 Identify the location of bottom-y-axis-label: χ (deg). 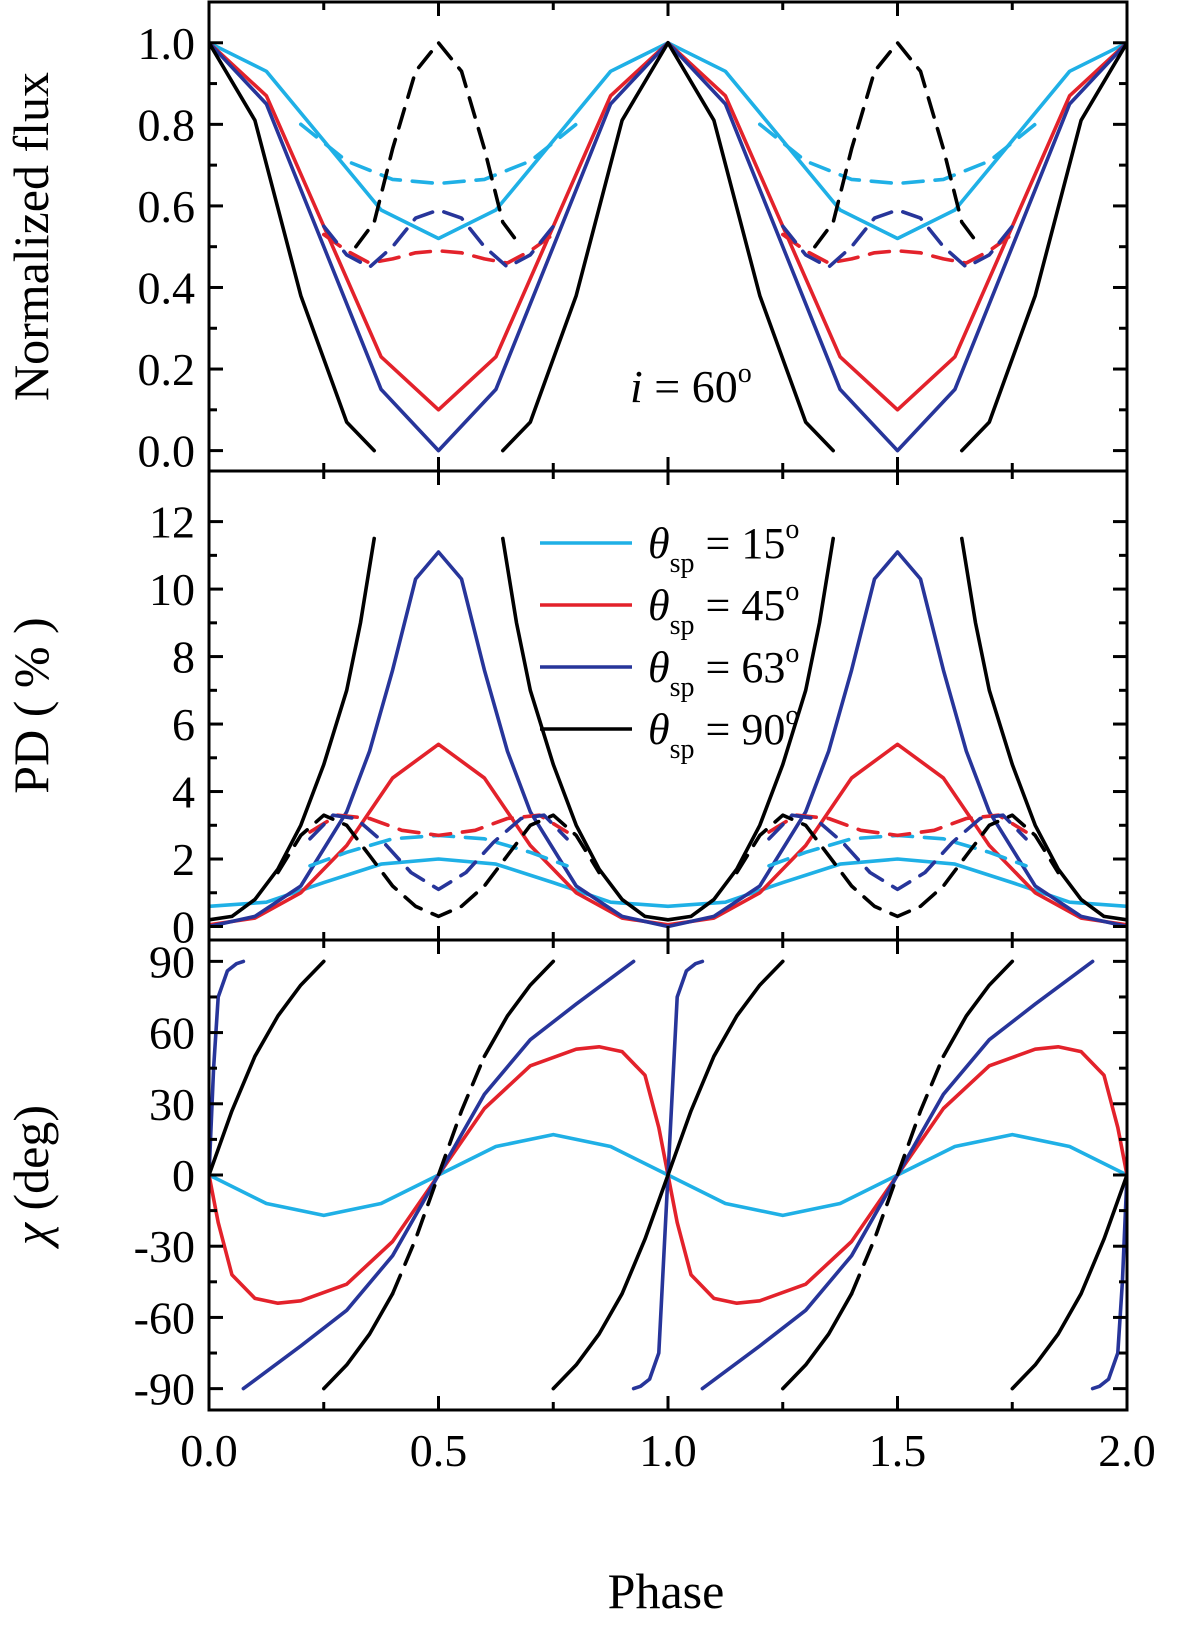
(31, 1177).